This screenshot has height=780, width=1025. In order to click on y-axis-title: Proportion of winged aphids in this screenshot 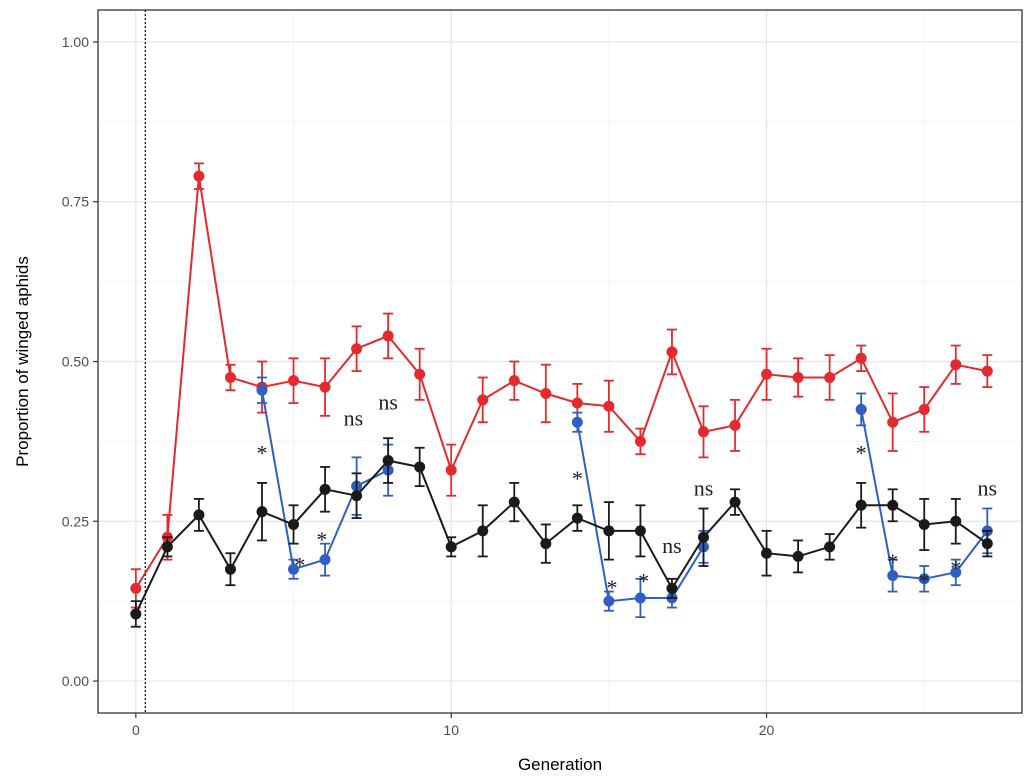, I will do `click(22, 361)`.